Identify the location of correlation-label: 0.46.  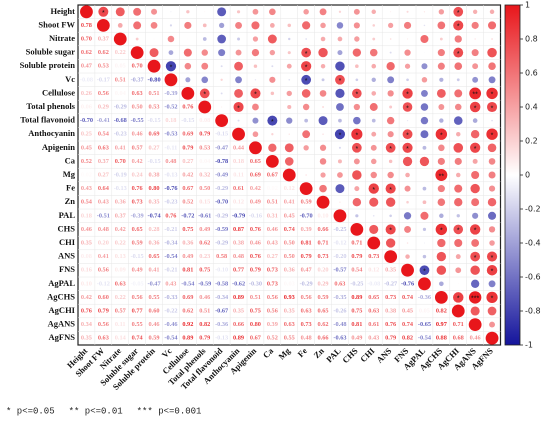
(154, 324).